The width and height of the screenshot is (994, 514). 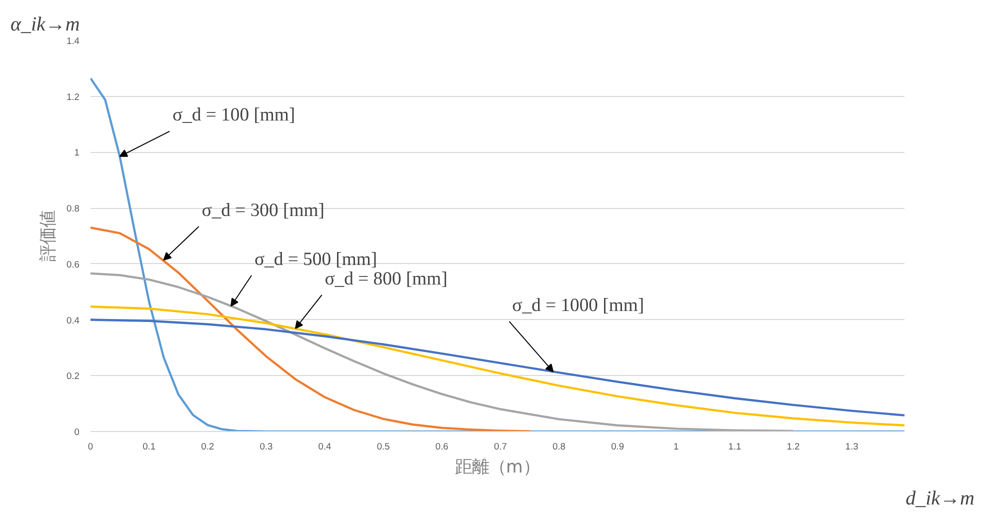 What do you see at coordinates (73, 97) in the screenshot?
I see `y-tick-label: 1.2` at bounding box center [73, 97].